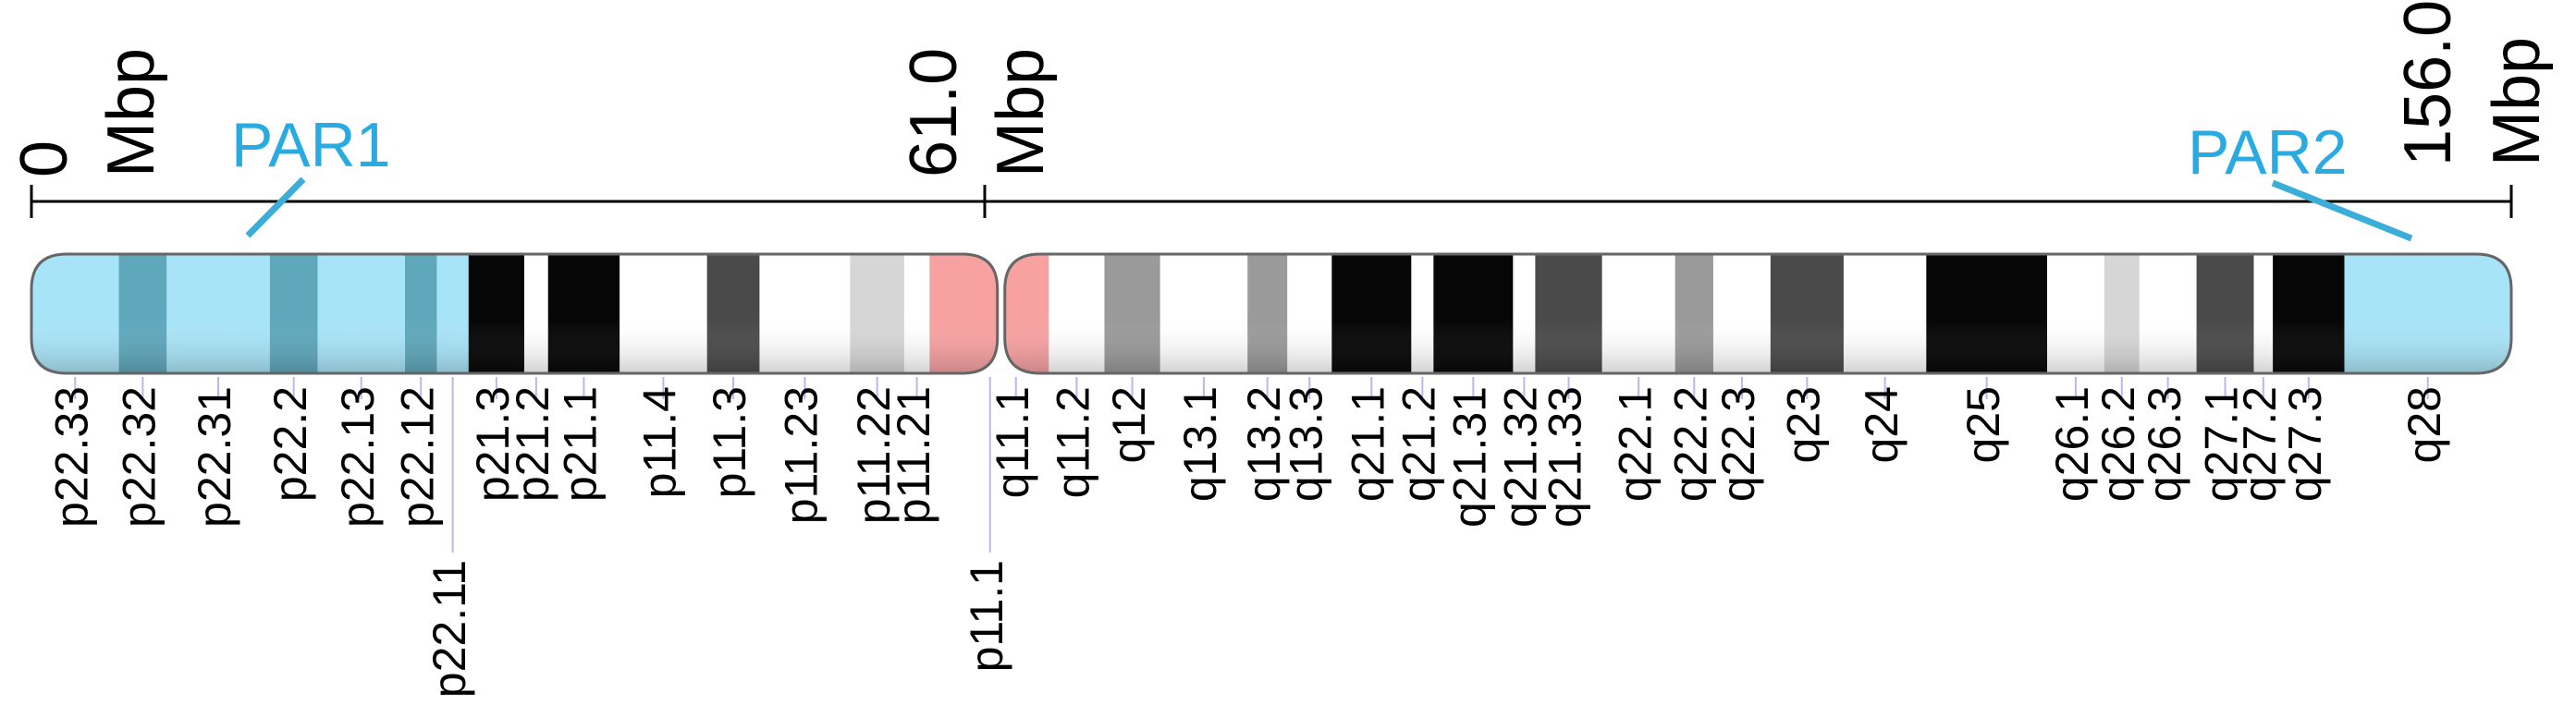 The height and width of the screenshot is (705, 2576). Describe the element at coordinates (2342, 210) in the screenshot. I see `par2-pointer` at that location.